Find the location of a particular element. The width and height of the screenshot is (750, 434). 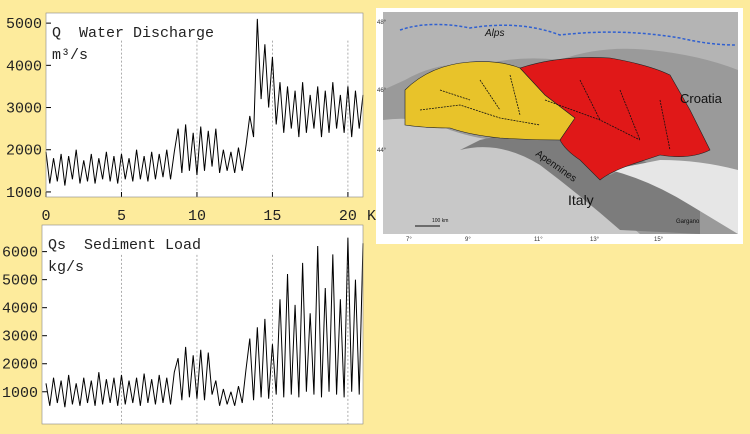

lat-label: 46° is located at coordinates (382, 91).